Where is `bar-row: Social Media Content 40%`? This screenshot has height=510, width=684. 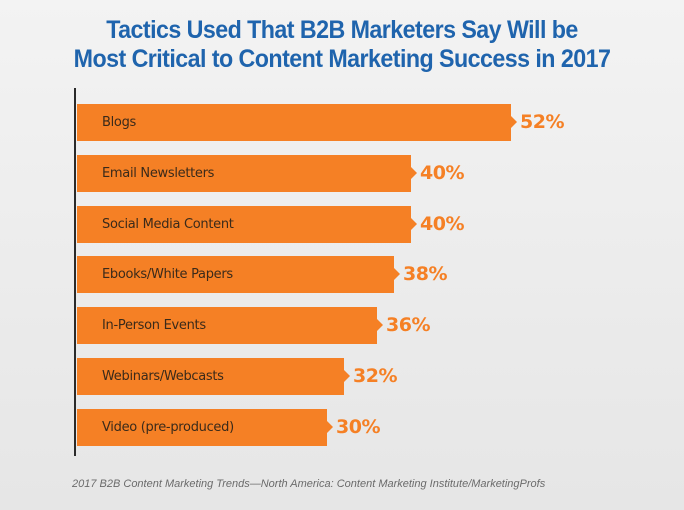 bar-row: Social Media Content 40% is located at coordinates (284, 224).